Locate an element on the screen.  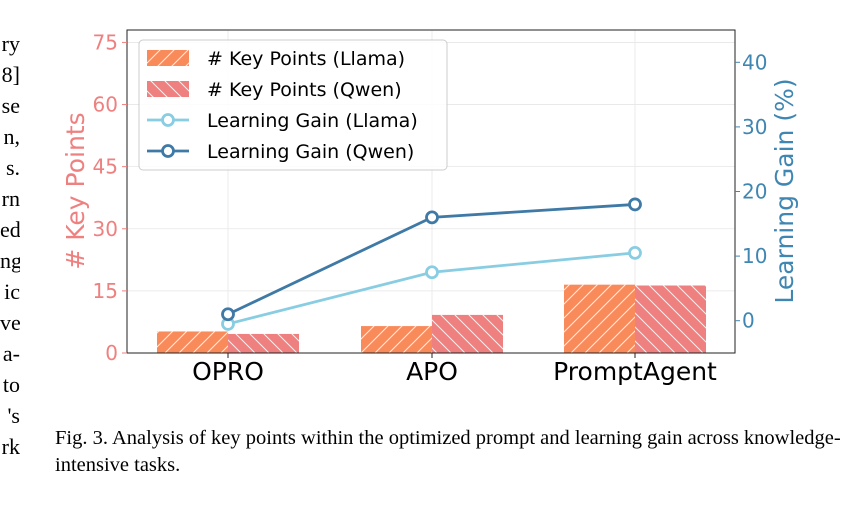
margin-fragment: s. is located at coordinates (12, 167).